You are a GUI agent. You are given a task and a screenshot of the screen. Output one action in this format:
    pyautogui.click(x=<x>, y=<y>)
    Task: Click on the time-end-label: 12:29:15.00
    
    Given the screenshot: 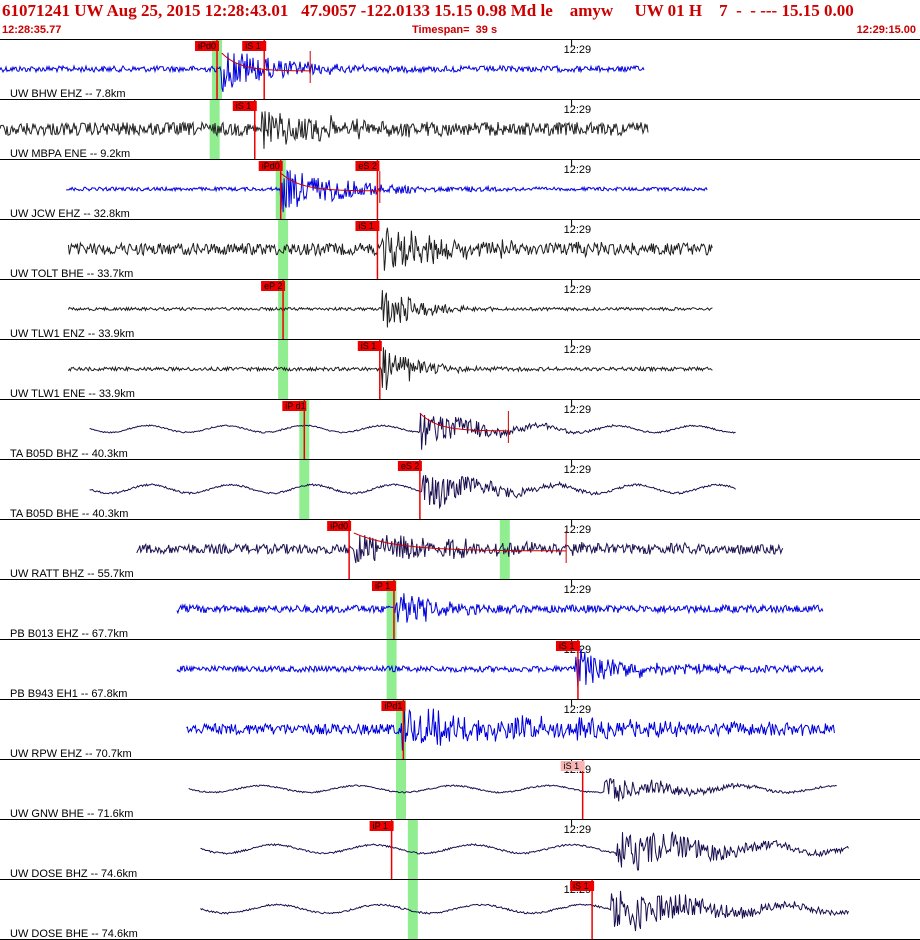 What is the action you would take?
    pyautogui.click(x=886, y=30)
    